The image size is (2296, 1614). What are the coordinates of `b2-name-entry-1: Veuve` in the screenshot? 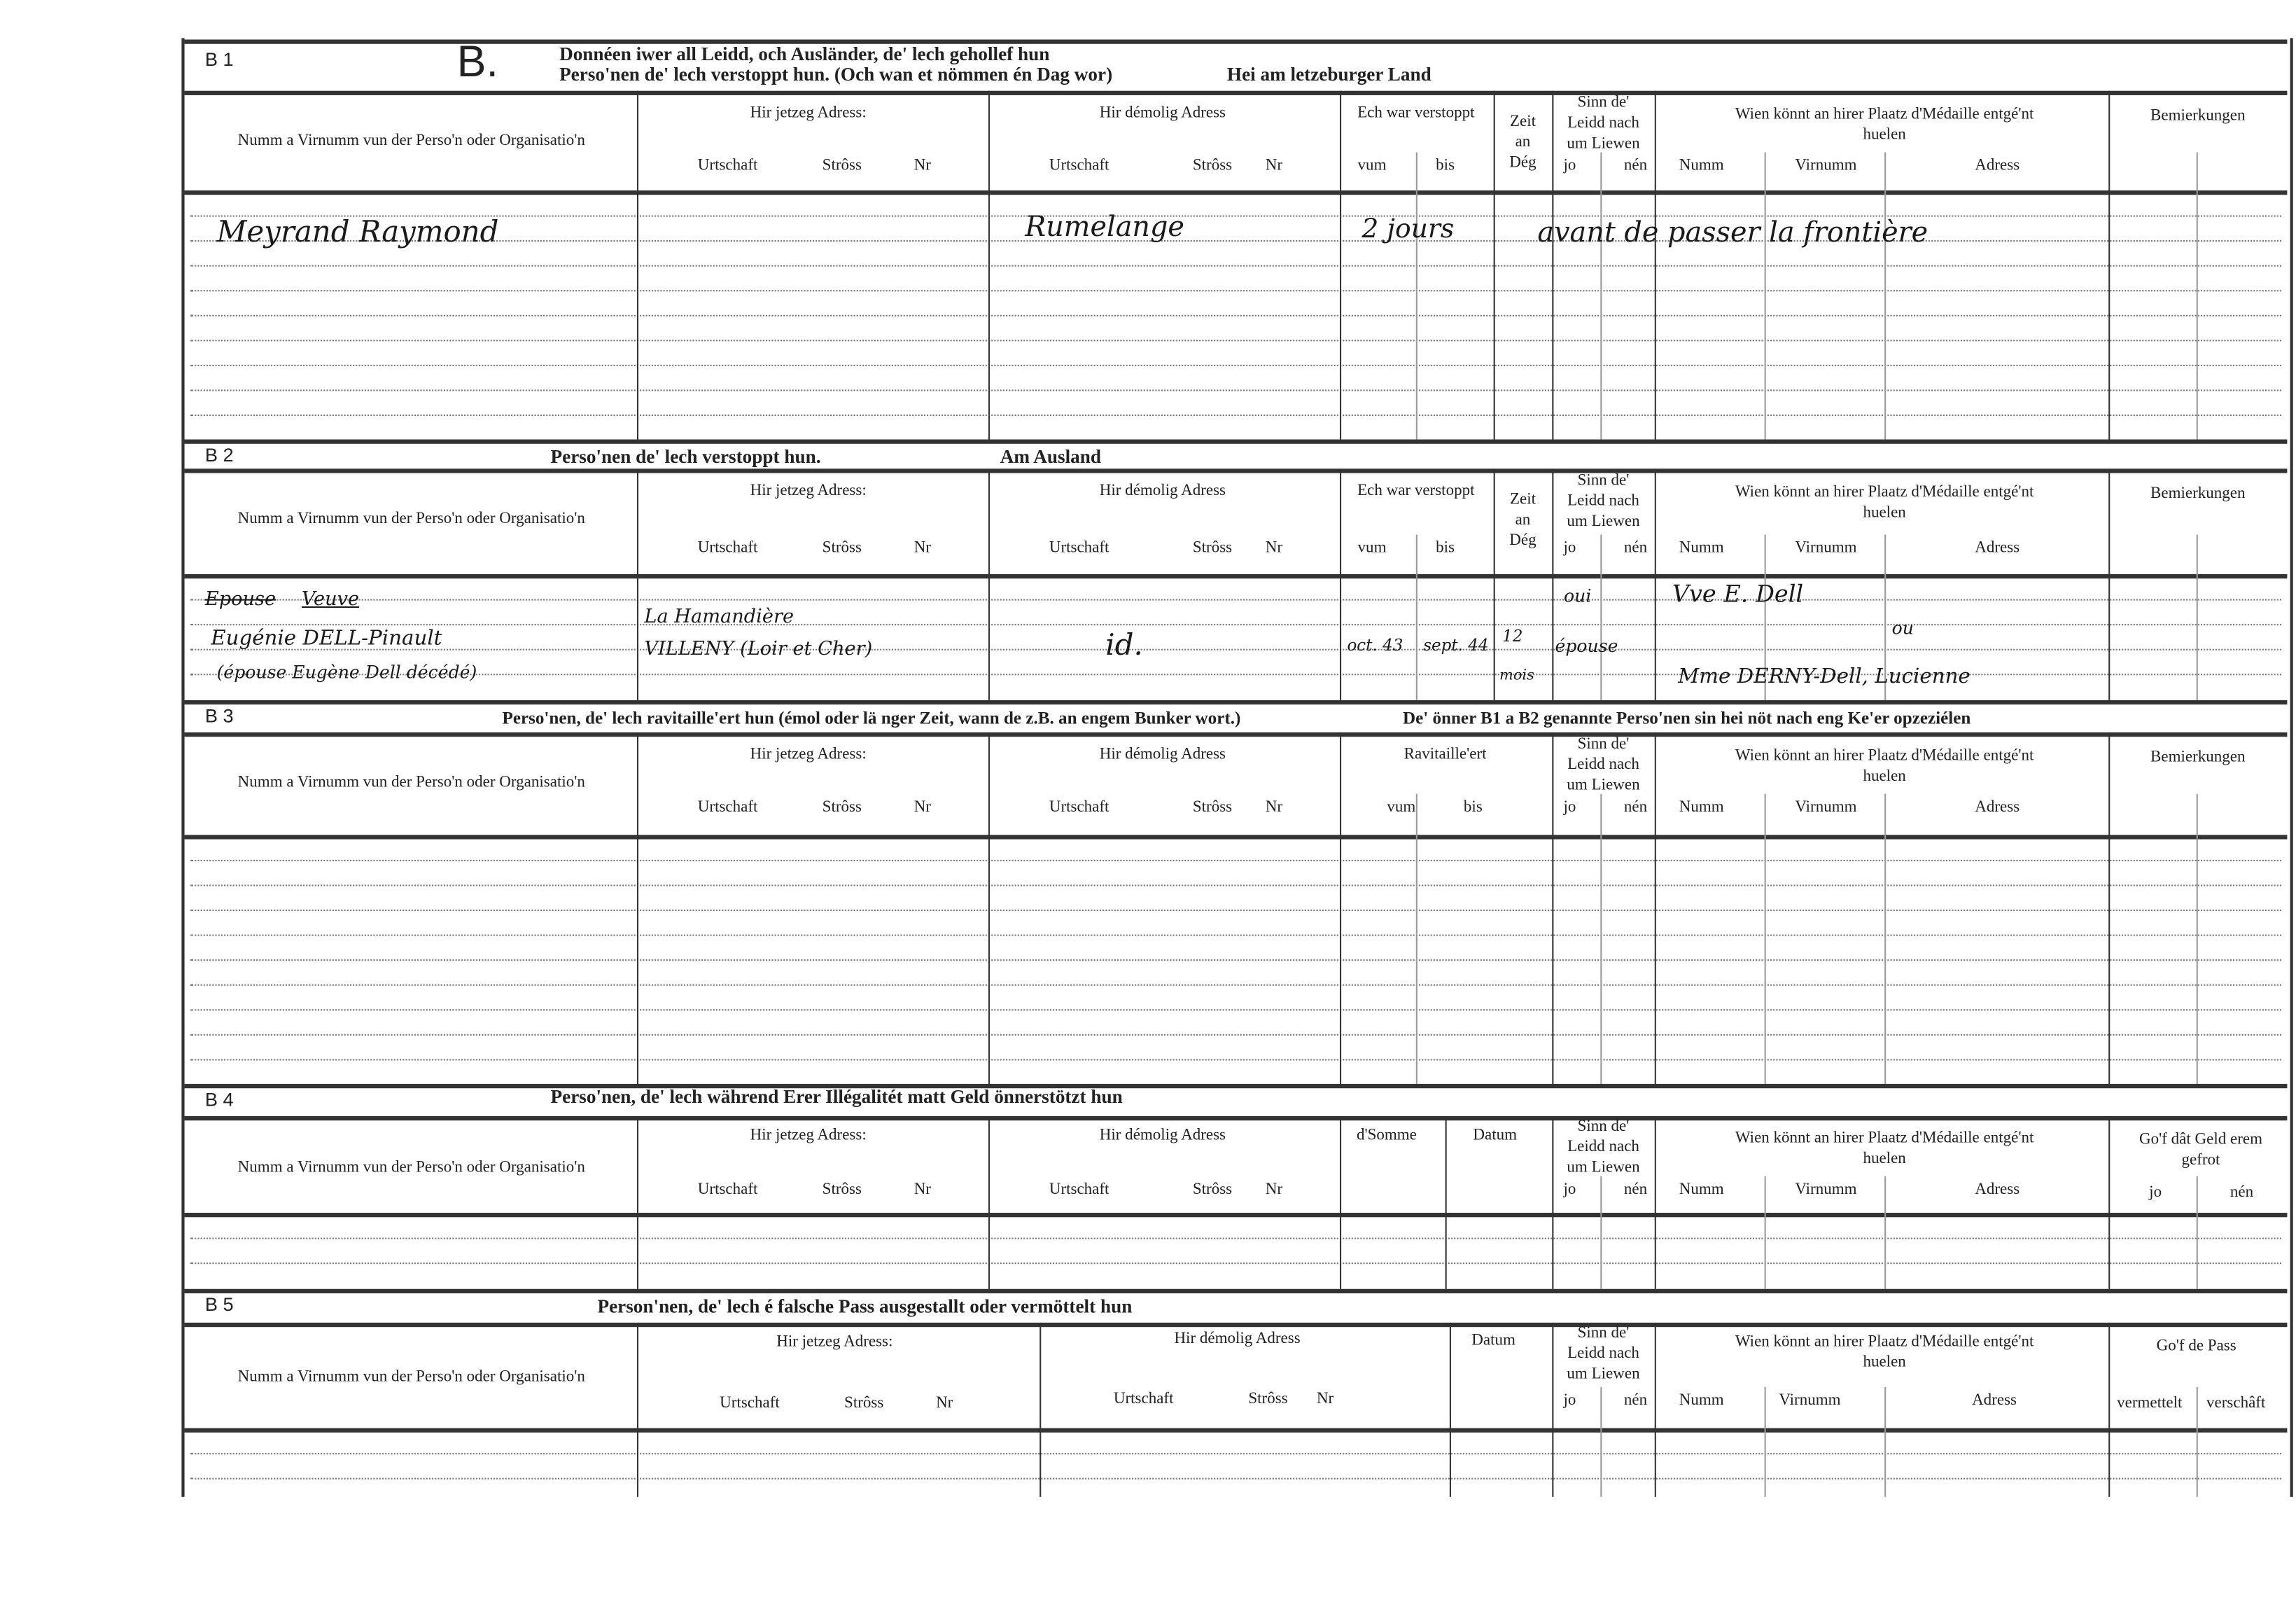 It's located at (330, 599).